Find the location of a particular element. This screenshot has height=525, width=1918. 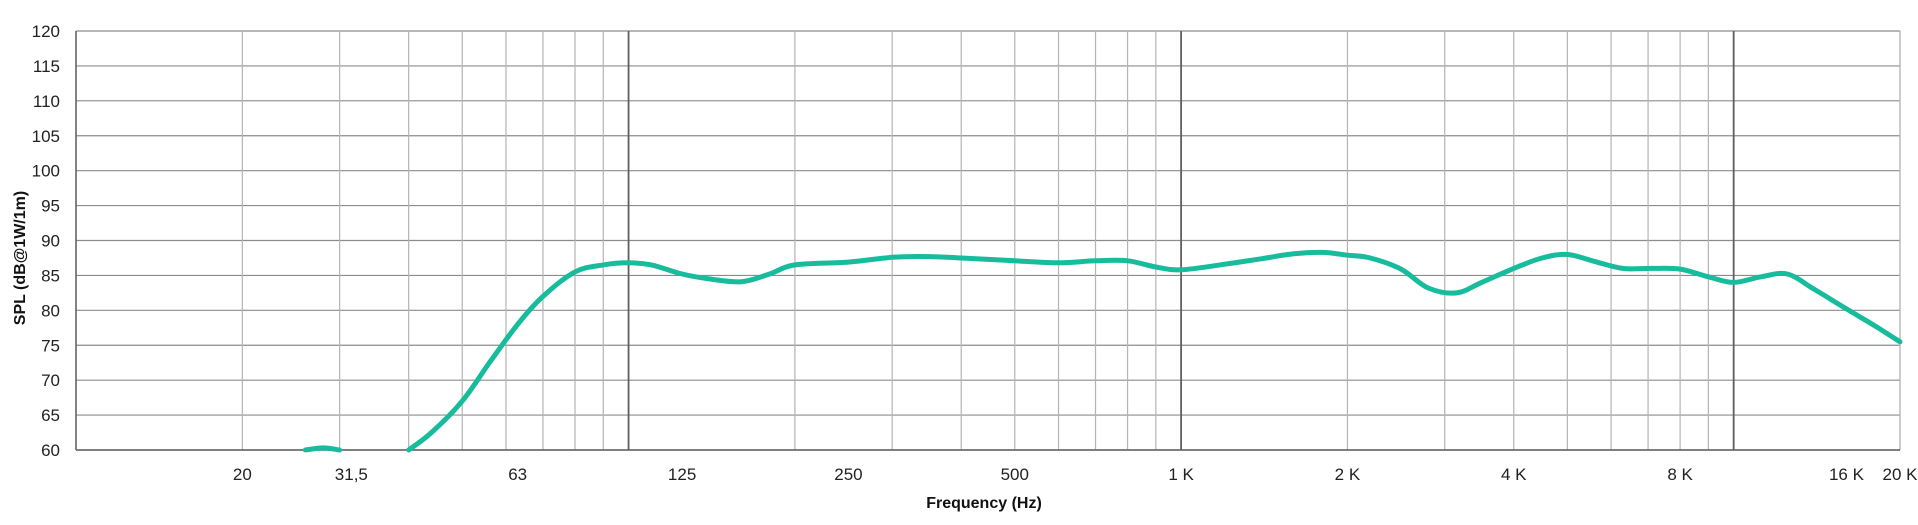

y-tick-label: 70 is located at coordinates (50, 380).